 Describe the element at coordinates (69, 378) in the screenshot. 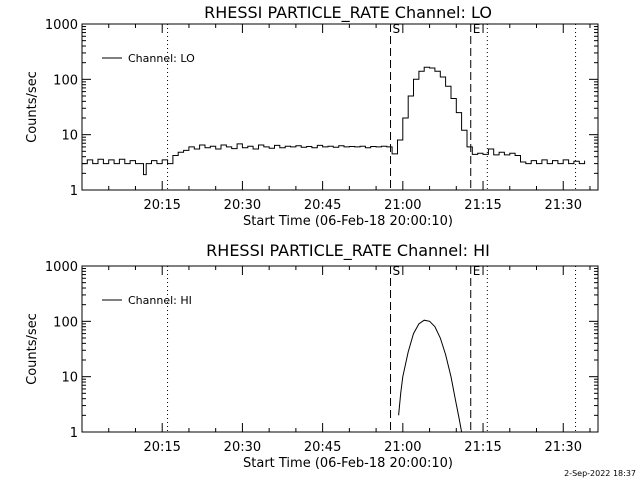

I see `y-tick-label-1-1: 10` at that location.